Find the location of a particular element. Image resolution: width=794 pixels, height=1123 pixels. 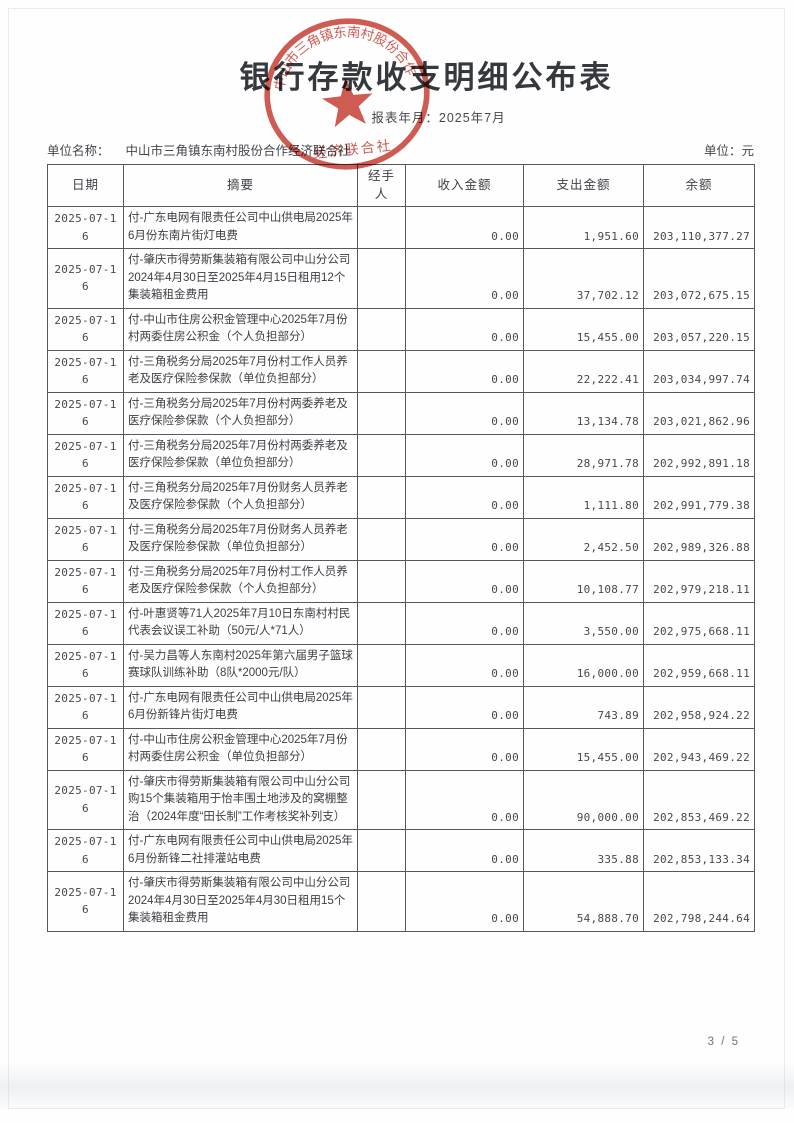

expense-cell: 15,455.00 is located at coordinates (583, 329).